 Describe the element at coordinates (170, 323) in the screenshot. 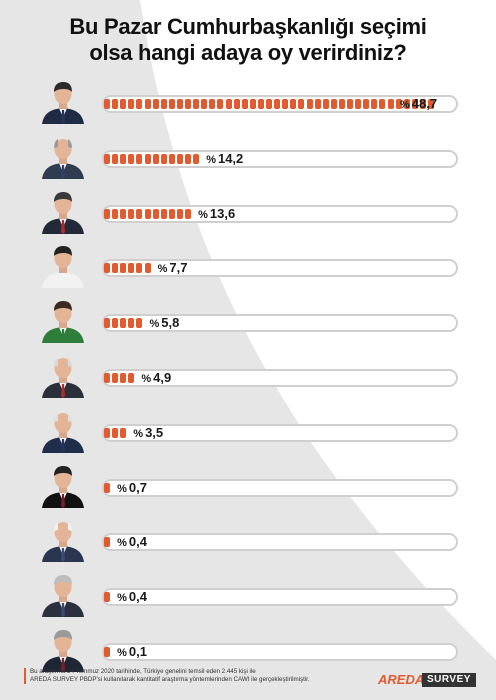

I see `value-text: 5,8` at that location.